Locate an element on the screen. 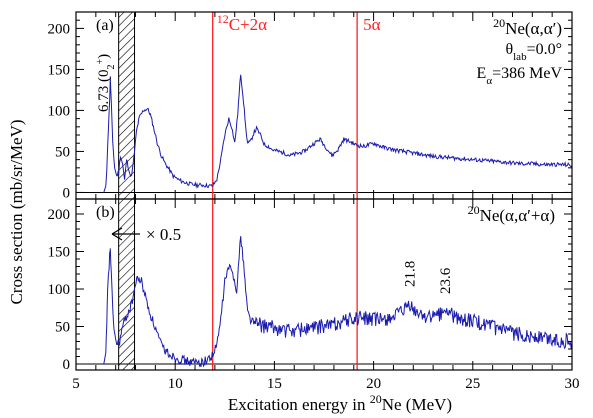 This screenshot has height=418, width=593. peak-label-1: 23.6 is located at coordinates (446, 280).